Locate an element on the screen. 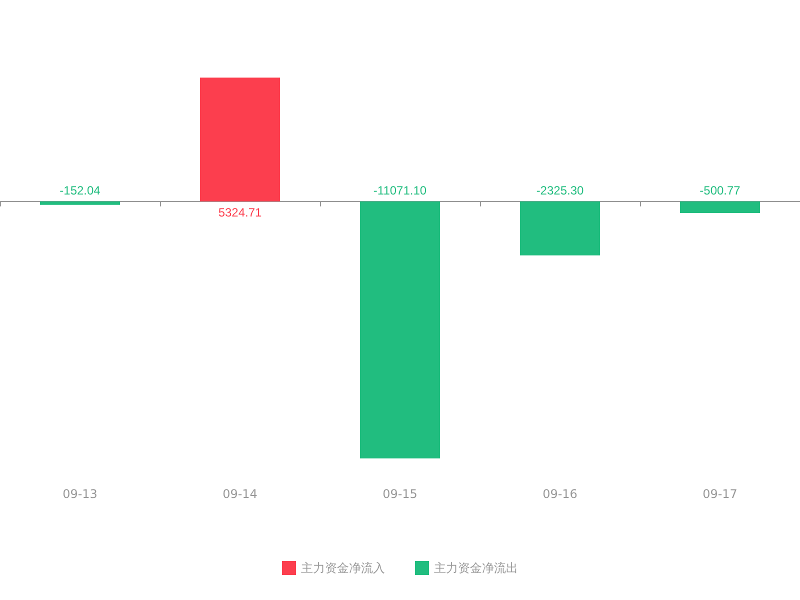  x-tick-label: 09-14 is located at coordinates (240, 494).